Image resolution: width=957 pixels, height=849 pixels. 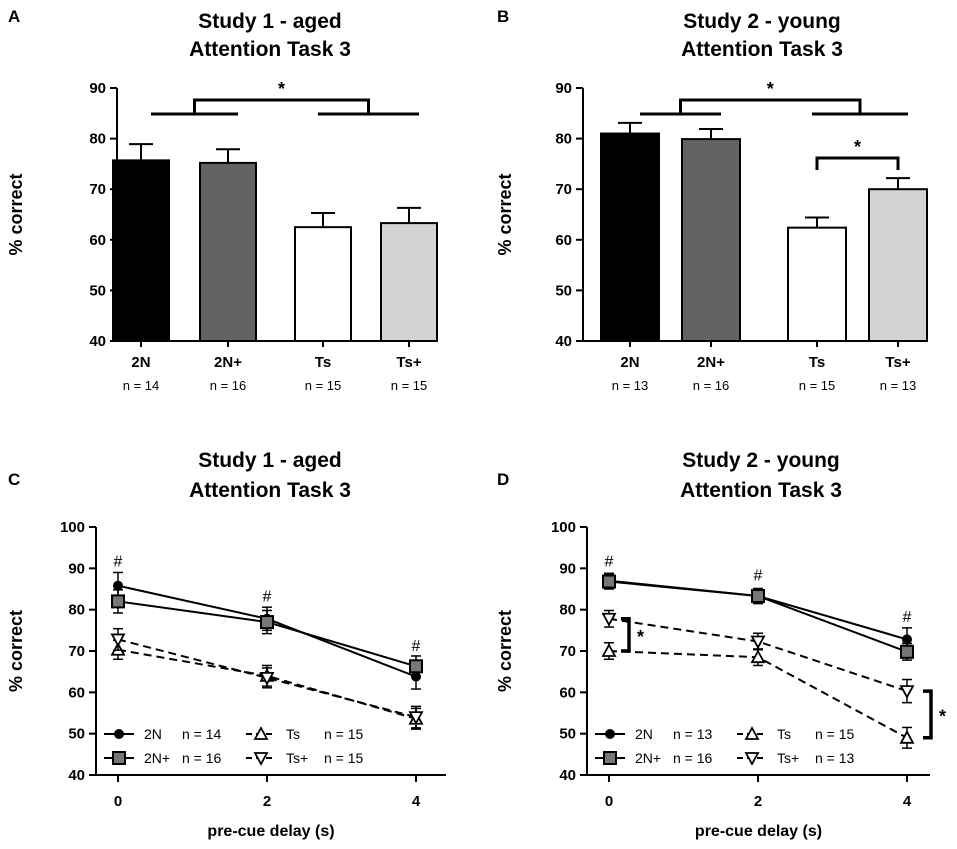 What do you see at coordinates (14, 16) in the screenshot?
I see `panel-letter: A` at bounding box center [14, 16].